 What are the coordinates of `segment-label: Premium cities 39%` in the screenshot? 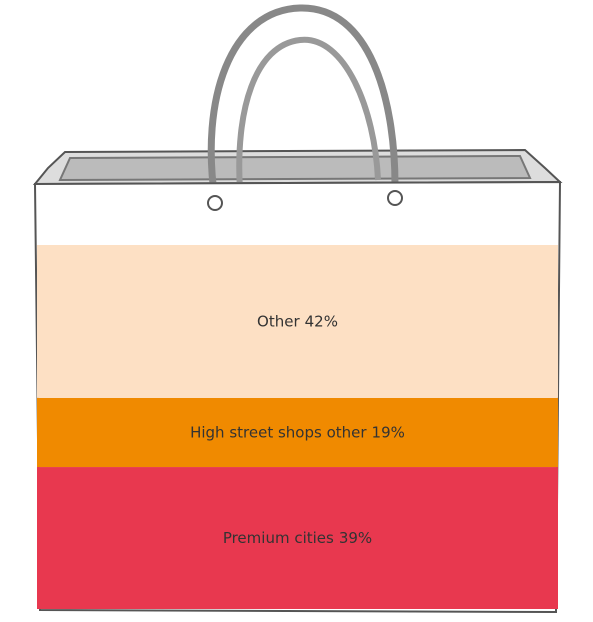 It's located at (297, 538).